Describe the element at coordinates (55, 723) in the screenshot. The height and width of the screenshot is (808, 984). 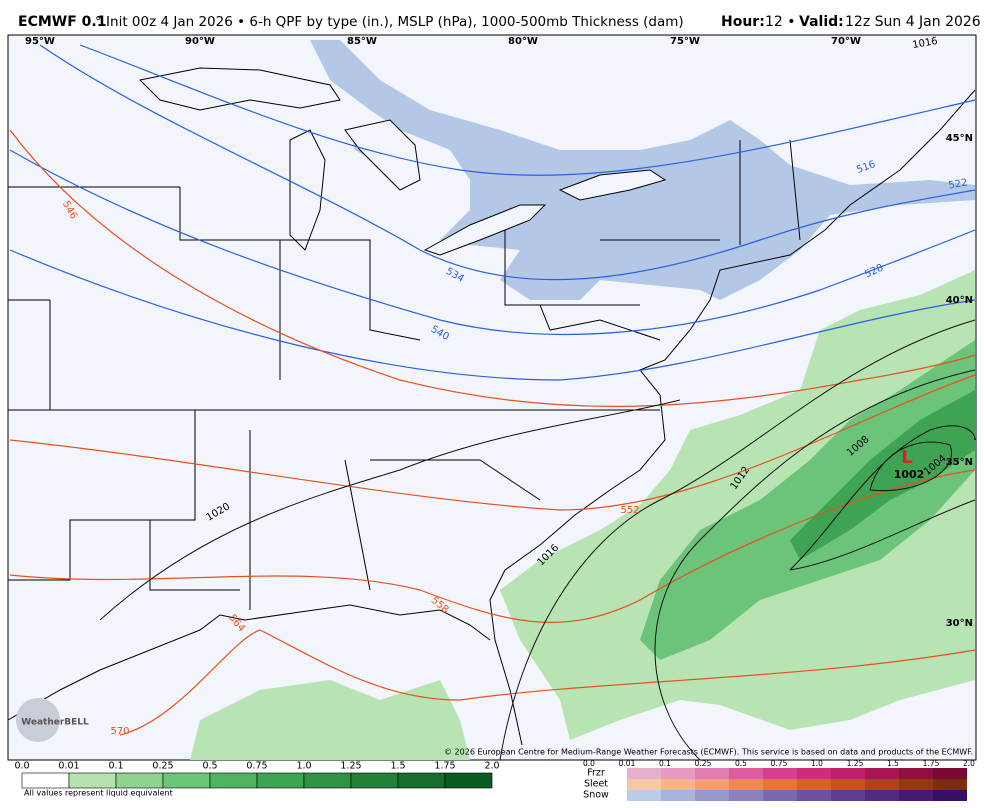
I see `logo-text: WeatherBELL` at that location.